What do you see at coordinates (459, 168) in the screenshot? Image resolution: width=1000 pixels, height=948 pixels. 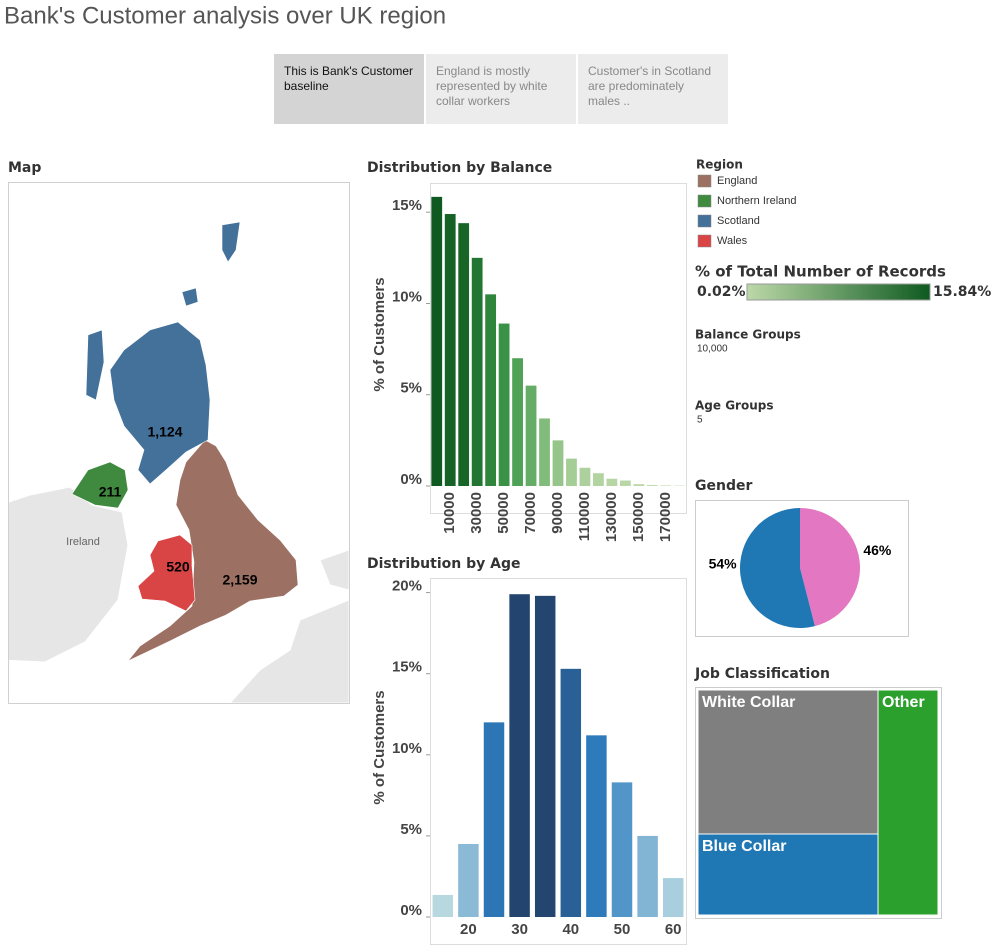 I see `chart-title: Distribution by Balance` at bounding box center [459, 168].